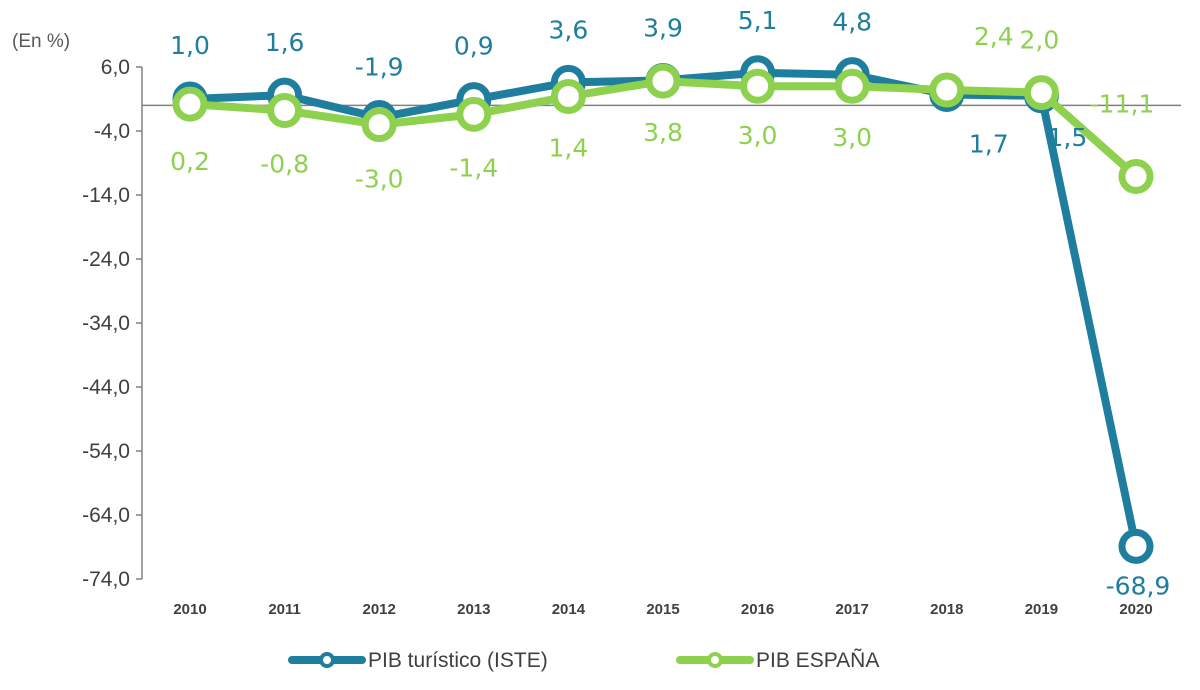 The image size is (1200, 690). What do you see at coordinates (1040, 40) in the screenshot?
I see `data-label: 2,0` at bounding box center [1040, 40].